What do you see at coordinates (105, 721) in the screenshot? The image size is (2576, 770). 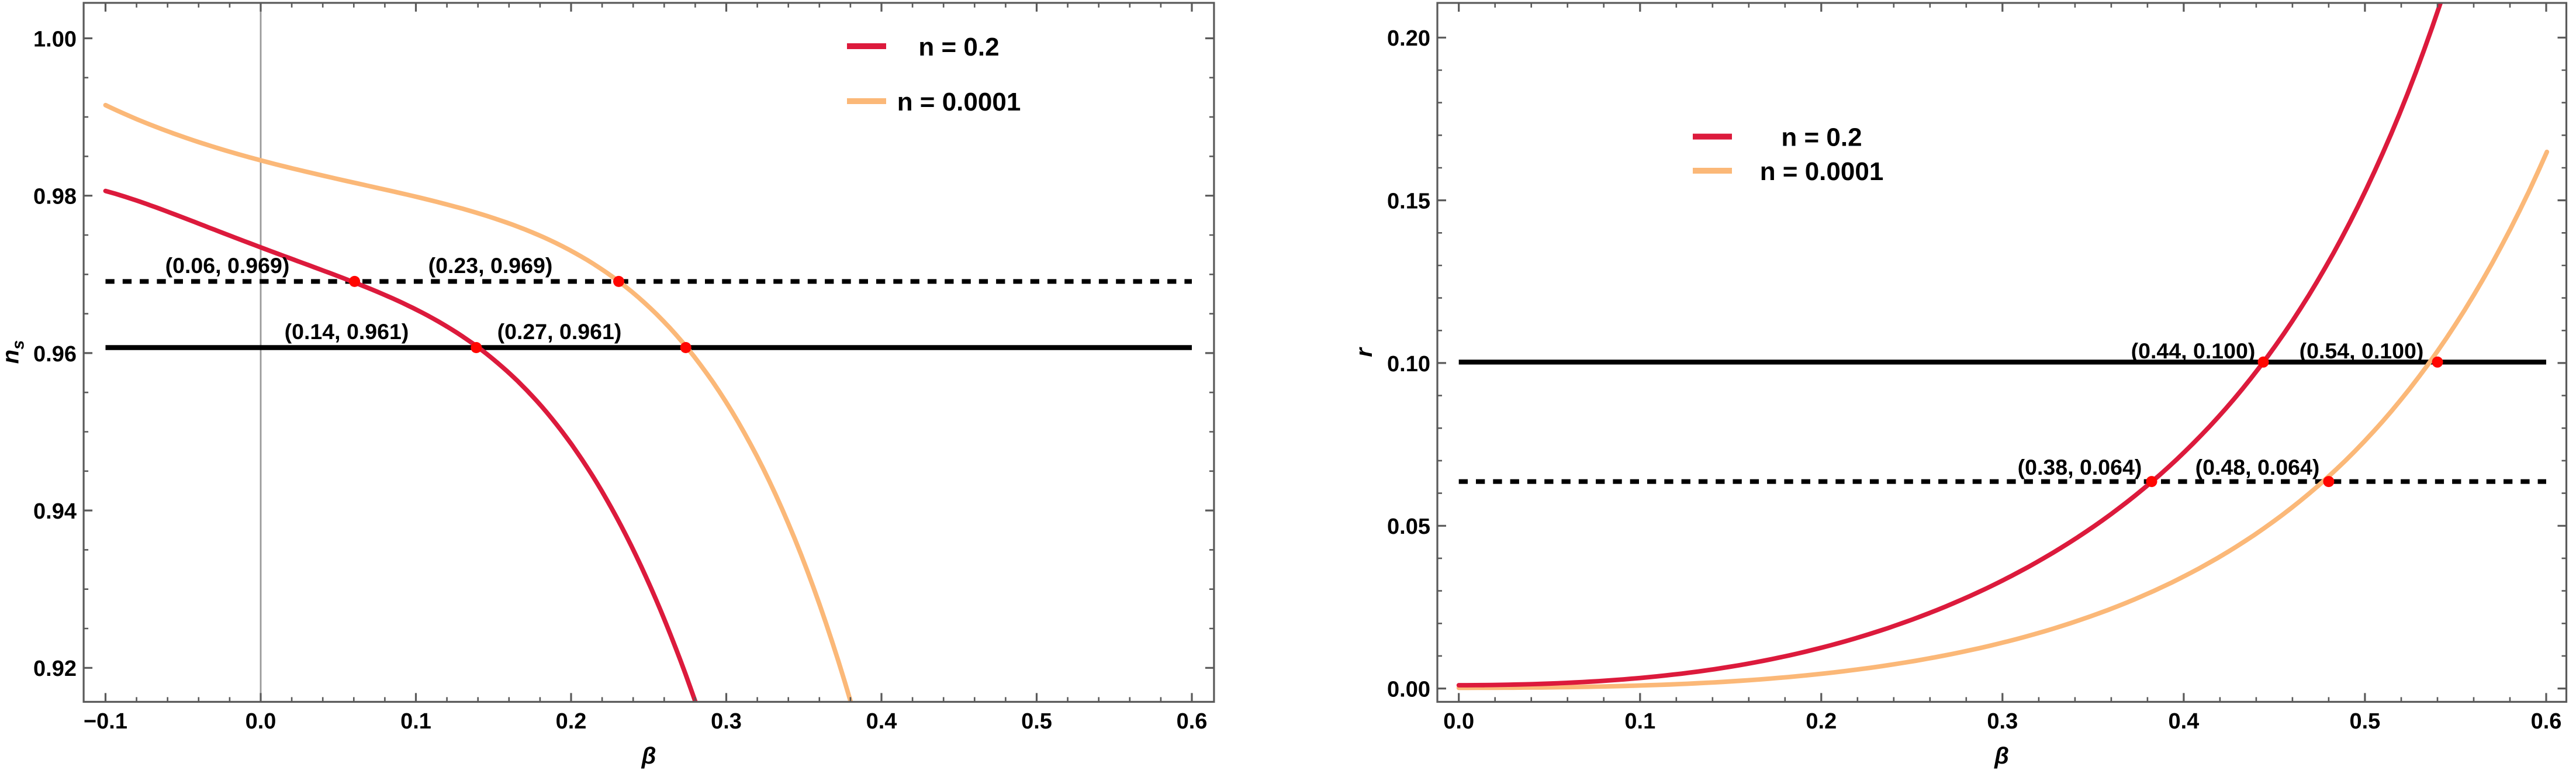 I see `svg-text: −0.1` at bounding box center [105, 721].